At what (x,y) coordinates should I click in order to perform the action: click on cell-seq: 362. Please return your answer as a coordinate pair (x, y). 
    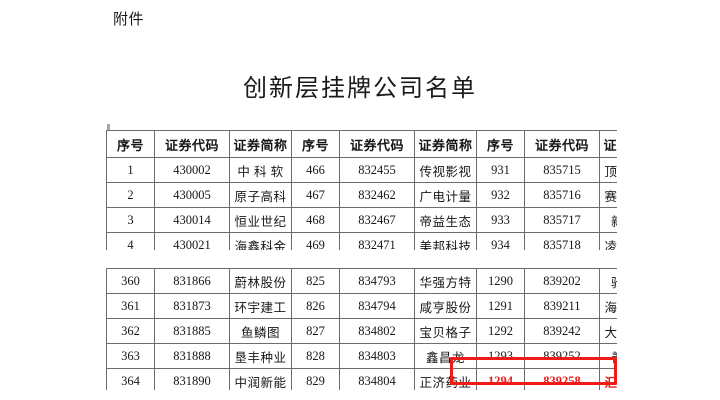
    Looking at the image, I should click on (130, 331).